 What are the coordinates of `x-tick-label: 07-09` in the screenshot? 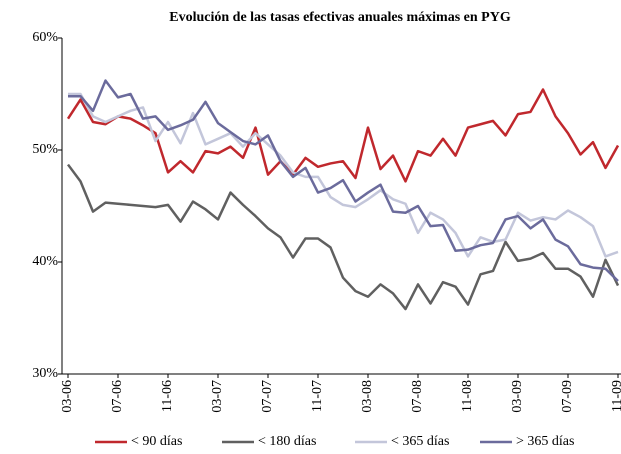 It's located at (567, 396).